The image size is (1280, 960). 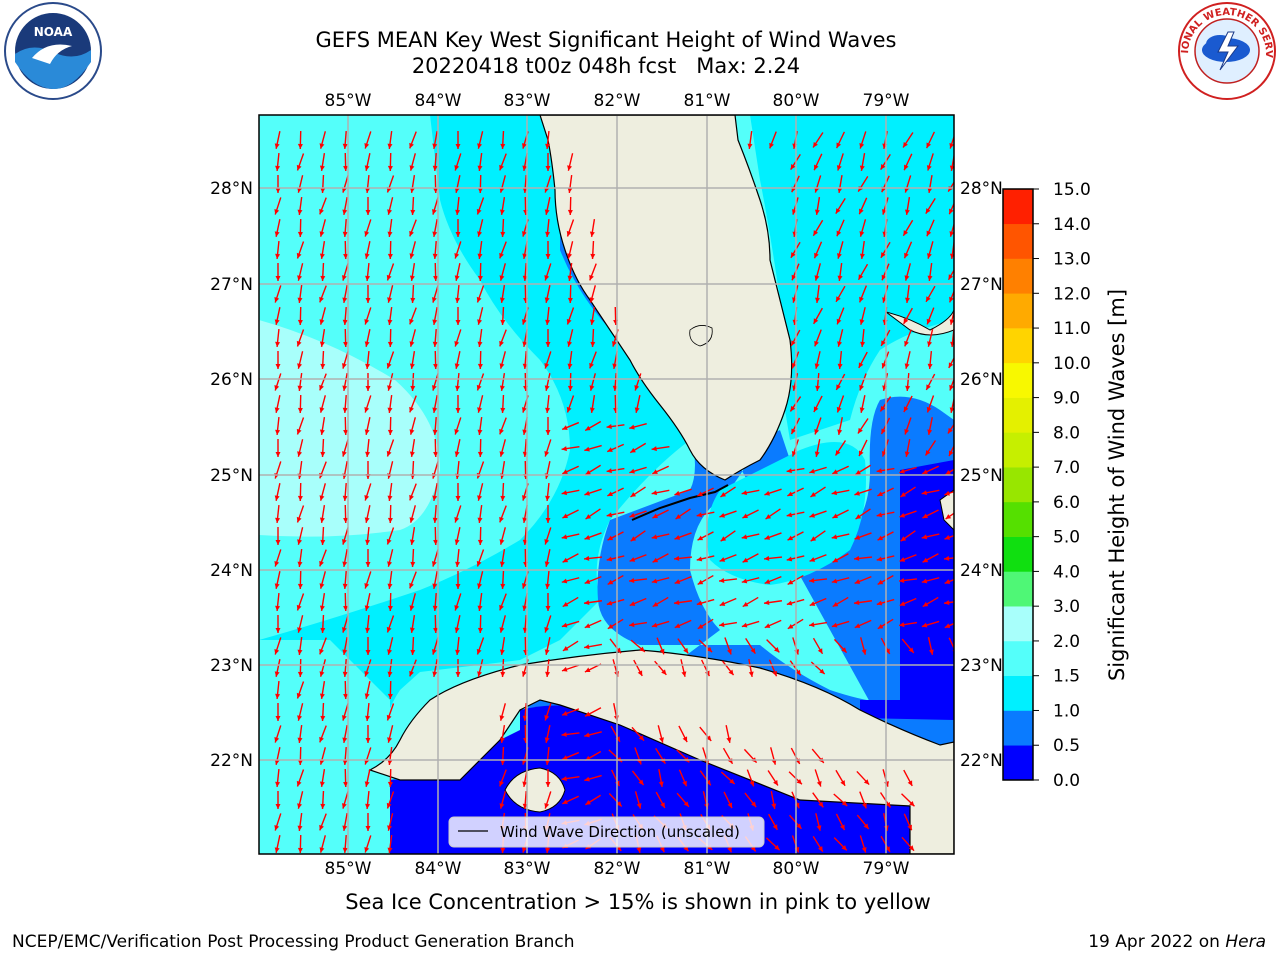 I want to click on colorbar-tick-label: 10.0, so click(x=1072, y=364).